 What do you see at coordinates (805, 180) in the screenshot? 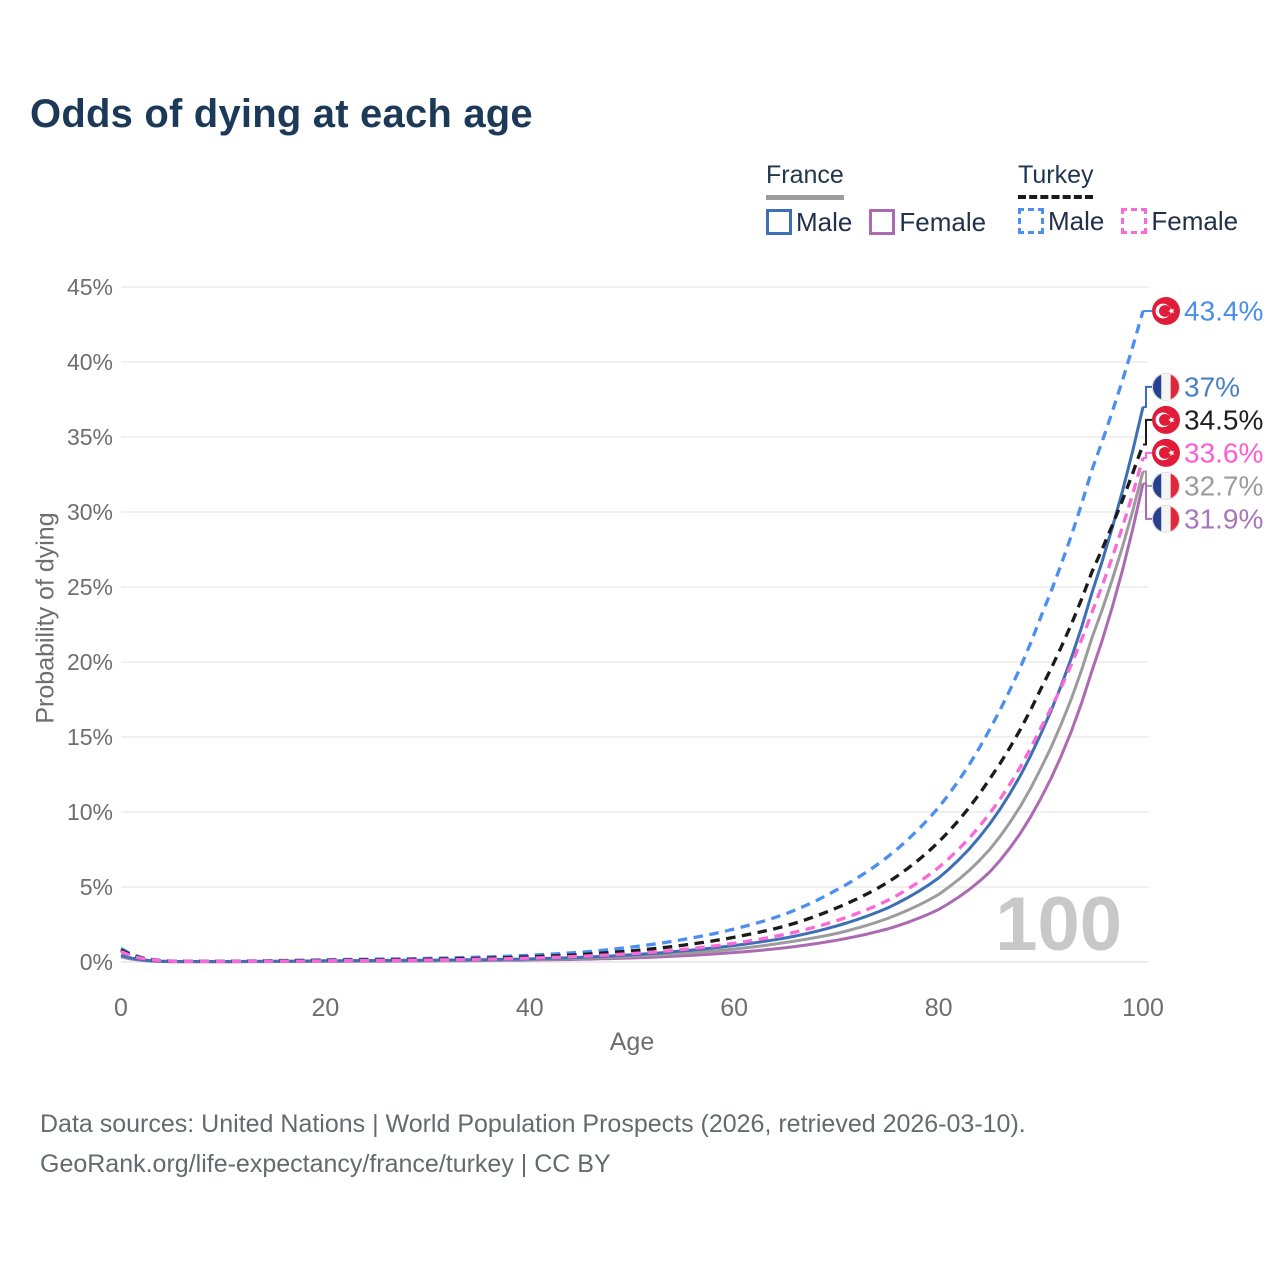
I see `legend-country-france: France` at bounding box center [805, 180].